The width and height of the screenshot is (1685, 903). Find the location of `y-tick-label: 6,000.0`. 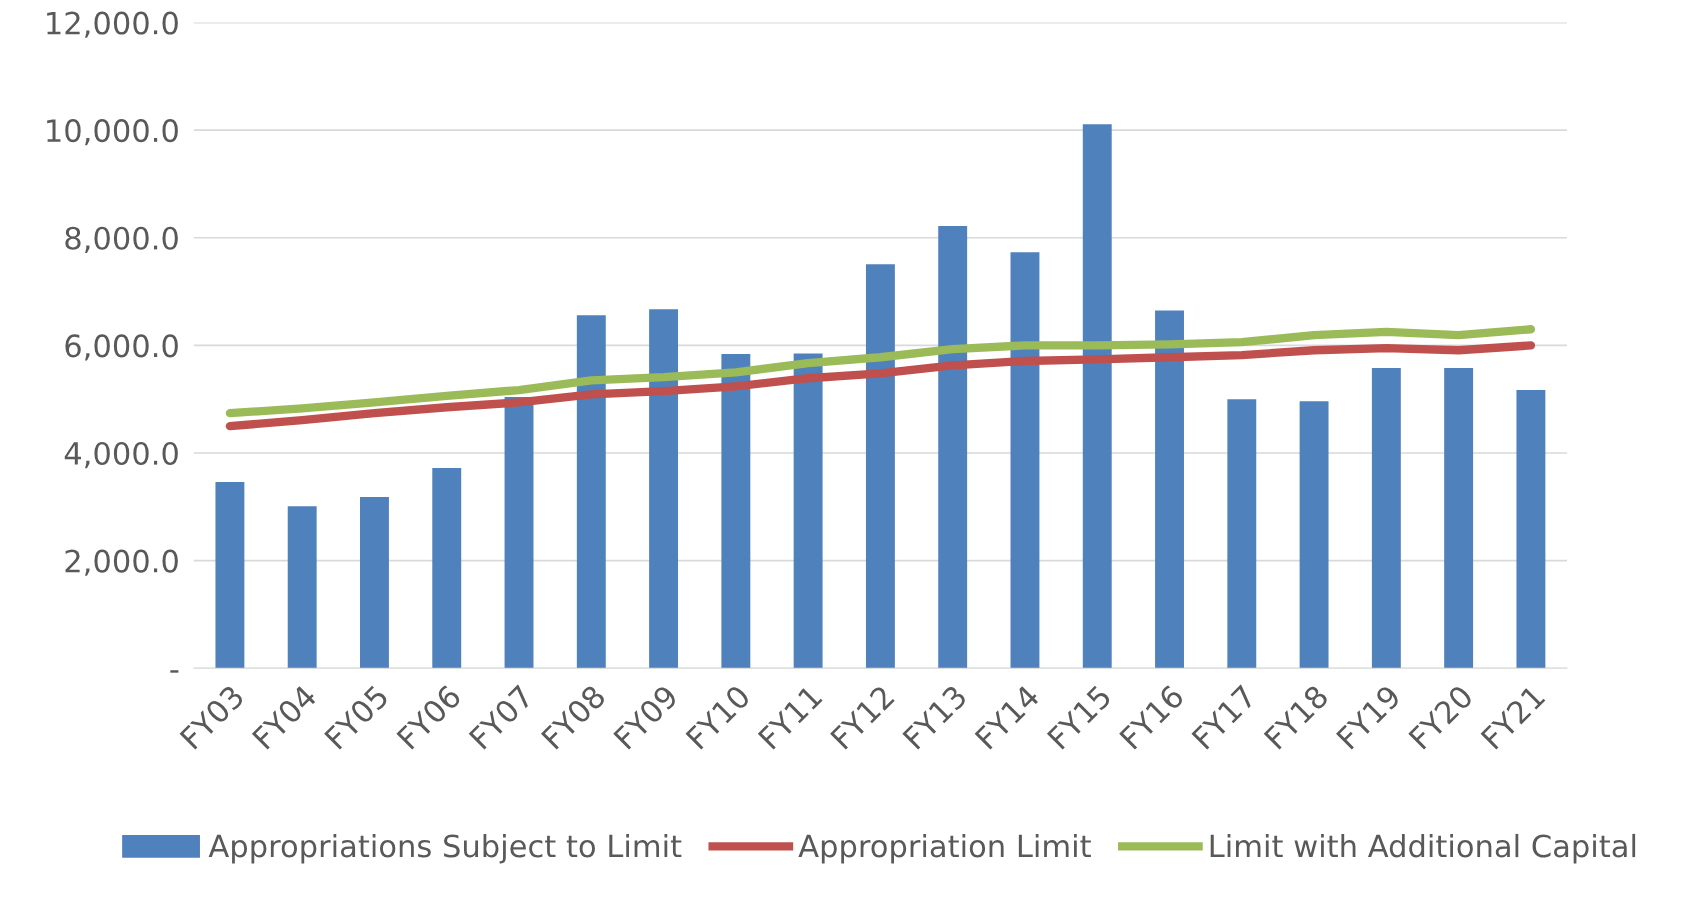

y-tick-label: 6,000.0 is located at coordinates (121, 347).